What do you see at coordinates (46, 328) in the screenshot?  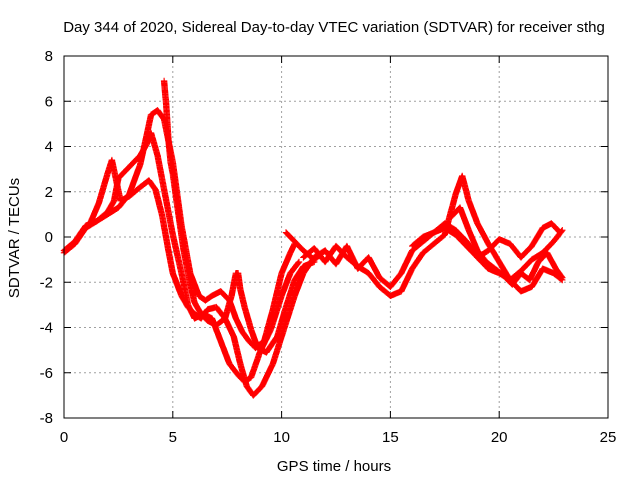 I see `y-tick-label: -4` at bounding box center [46, 328].